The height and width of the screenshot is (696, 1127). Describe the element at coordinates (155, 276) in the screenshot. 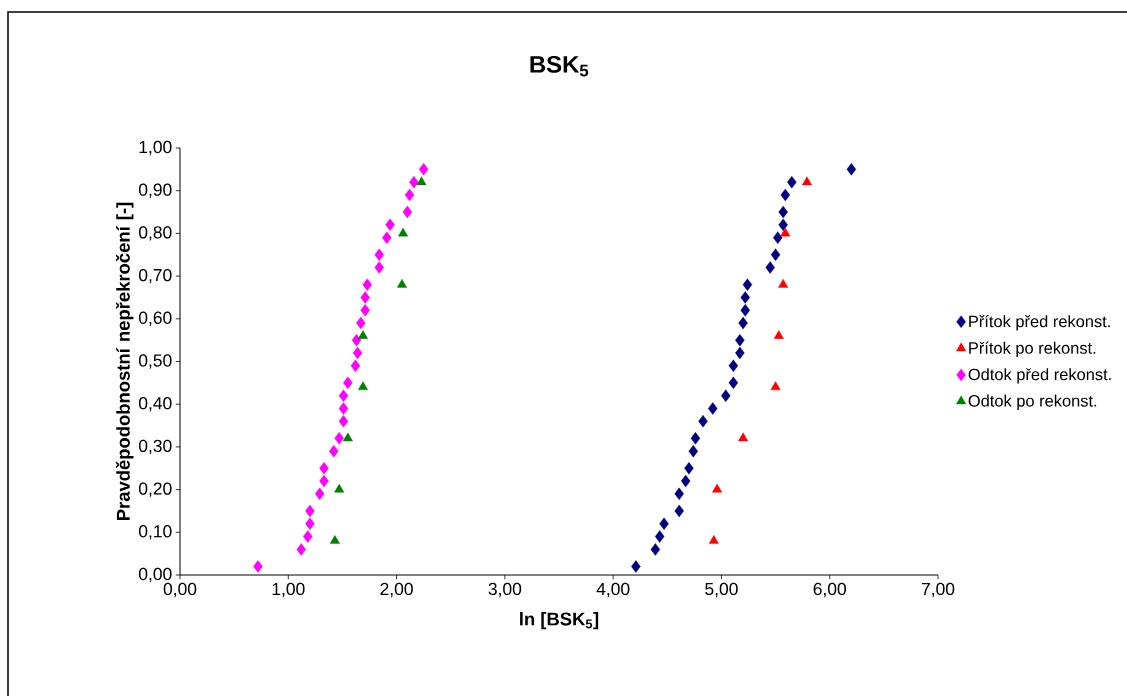

I see `y-tick-label: 0,70` at that location.